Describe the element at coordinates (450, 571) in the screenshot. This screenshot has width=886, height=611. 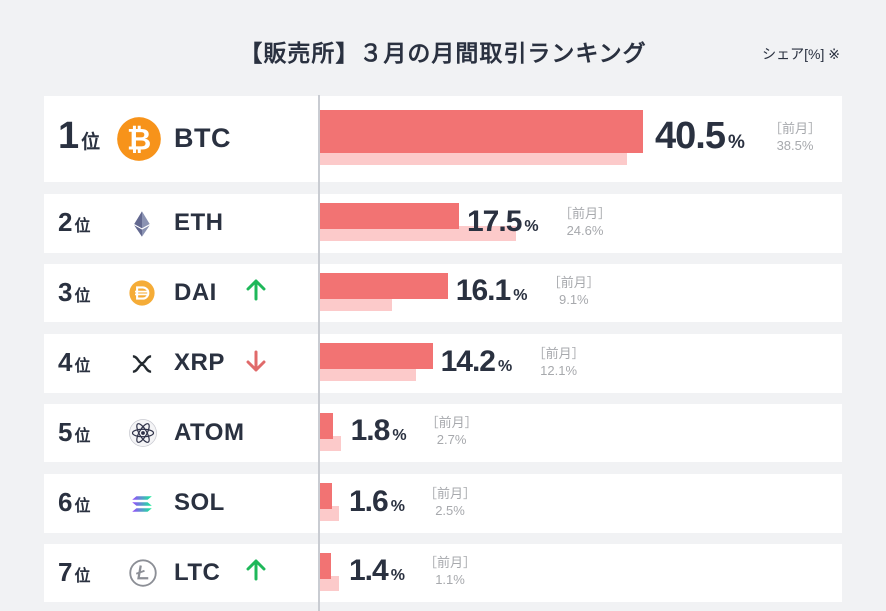
I see `previous-month-label: ［前月］ 1.1%` at that location.